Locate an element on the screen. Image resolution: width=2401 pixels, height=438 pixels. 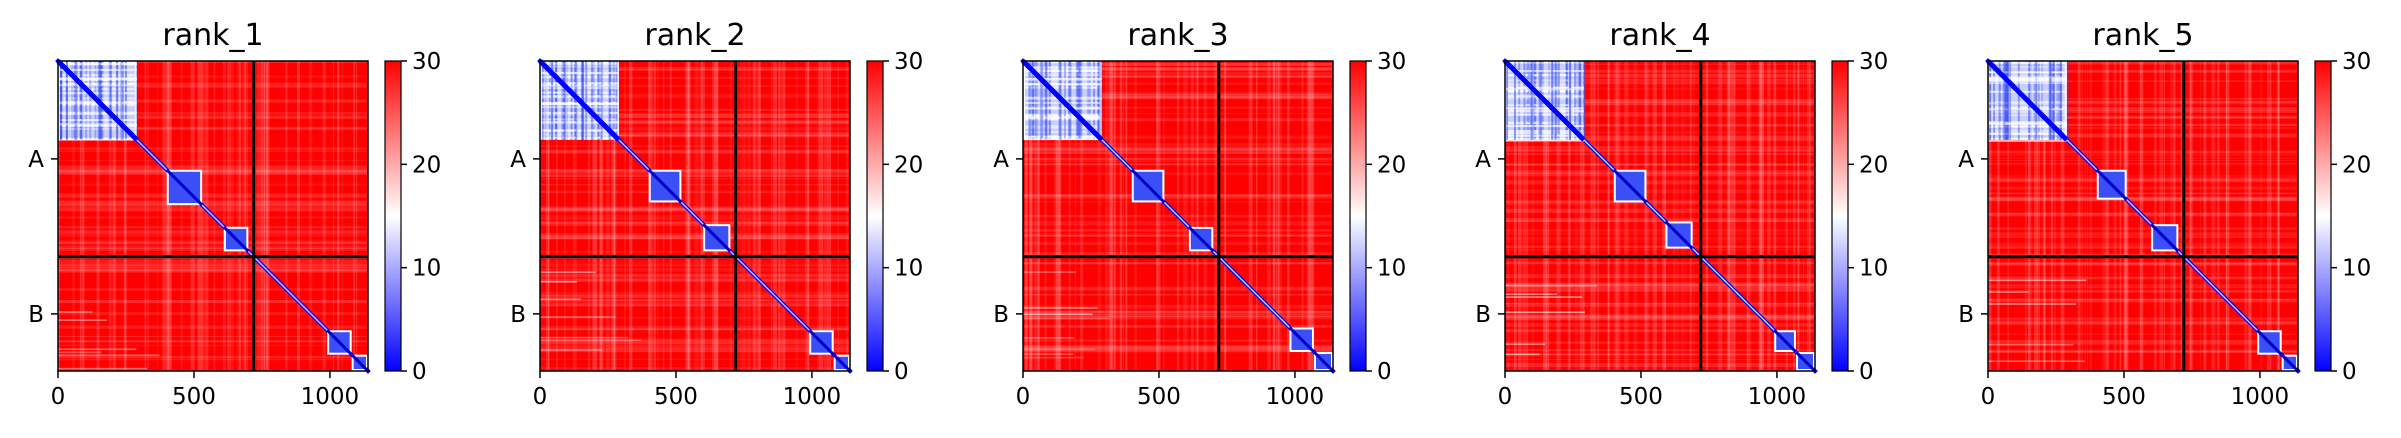
colorbar: 0 10 20 30 is located at coordinates (894, 217).